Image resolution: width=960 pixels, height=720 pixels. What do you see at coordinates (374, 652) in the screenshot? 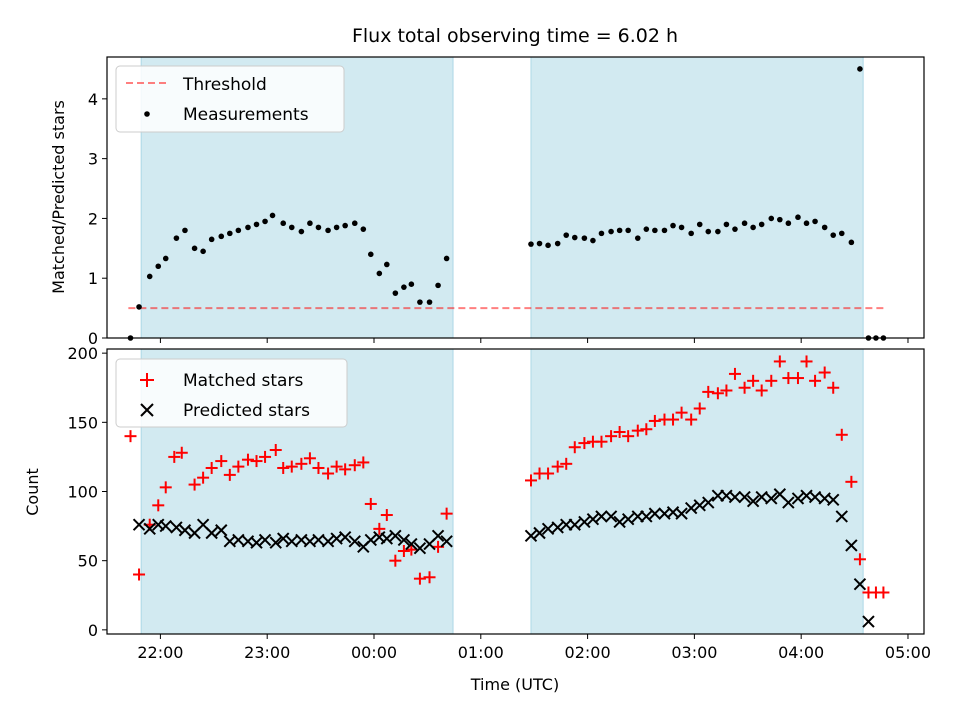
I see `x-tick-label: 00:00` at bounding box center [374, 652].